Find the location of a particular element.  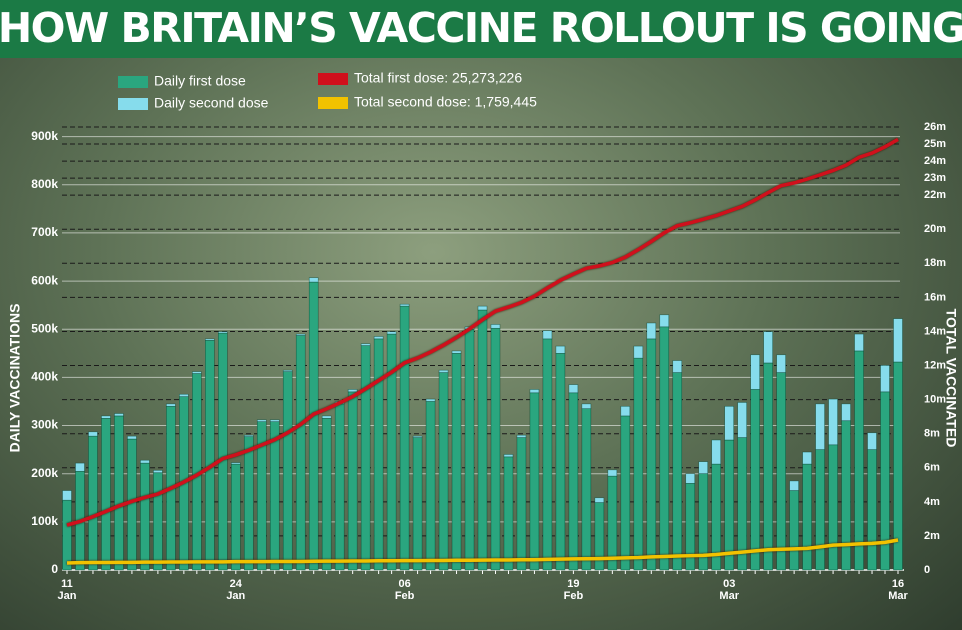

y-tick-label: 200k is located at coordinates (44, 473).